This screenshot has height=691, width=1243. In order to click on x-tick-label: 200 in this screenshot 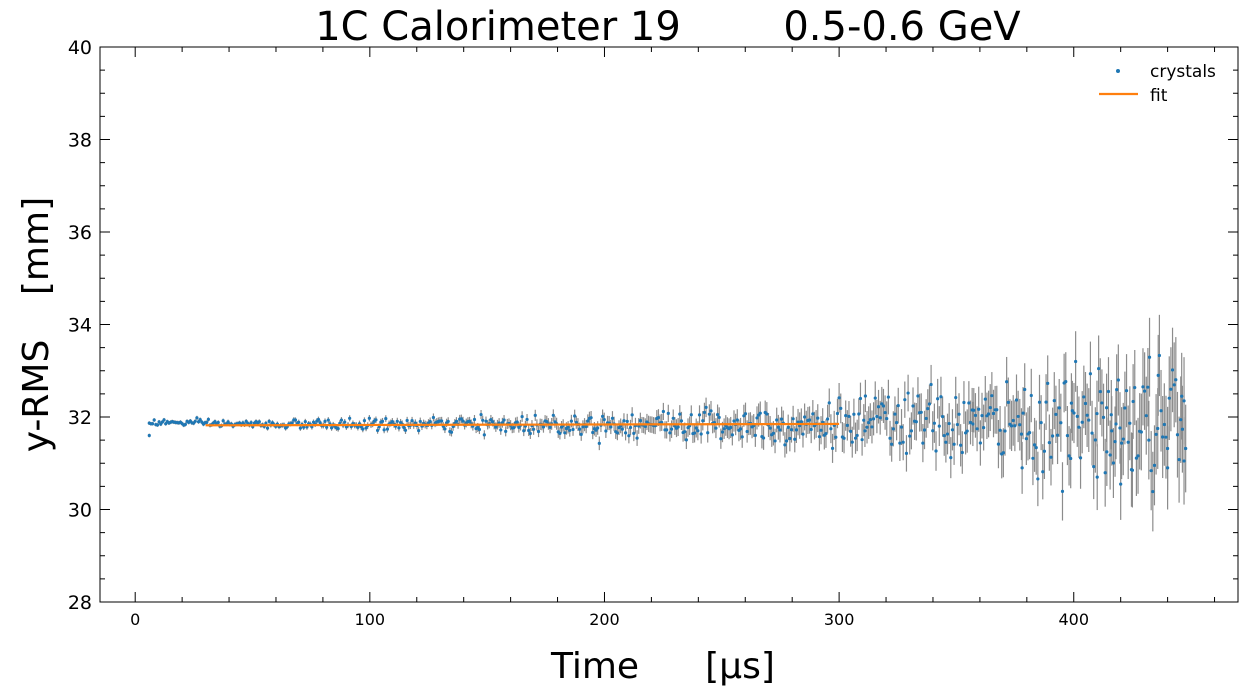, I will do `click(604, 619)`.